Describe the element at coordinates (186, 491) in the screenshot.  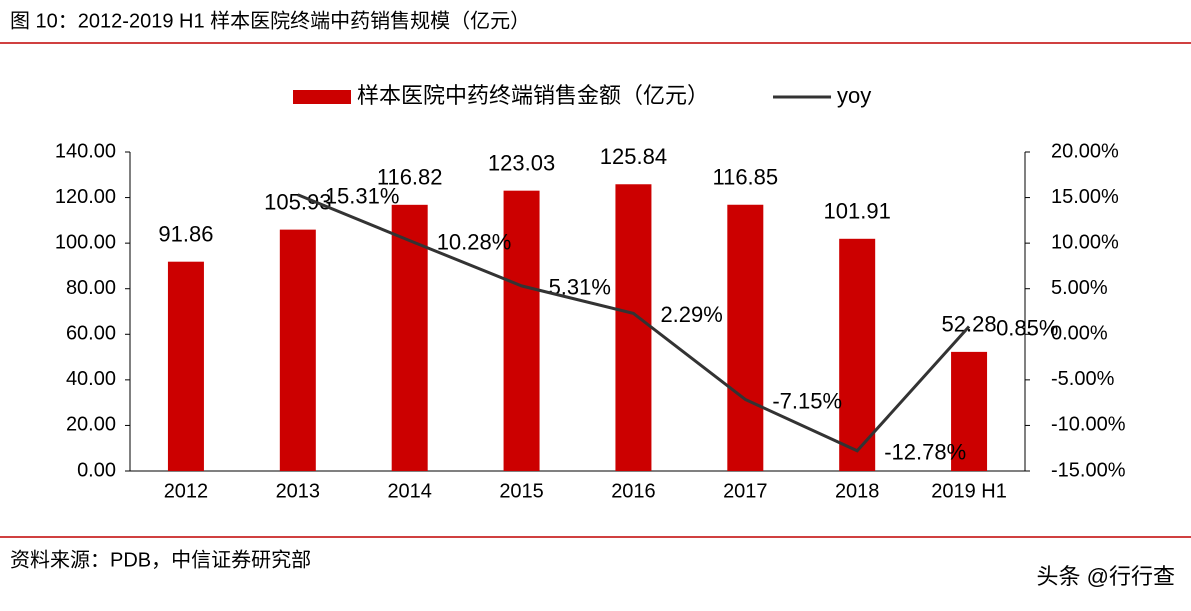
I see `x-tick-label: 2012` at that location.